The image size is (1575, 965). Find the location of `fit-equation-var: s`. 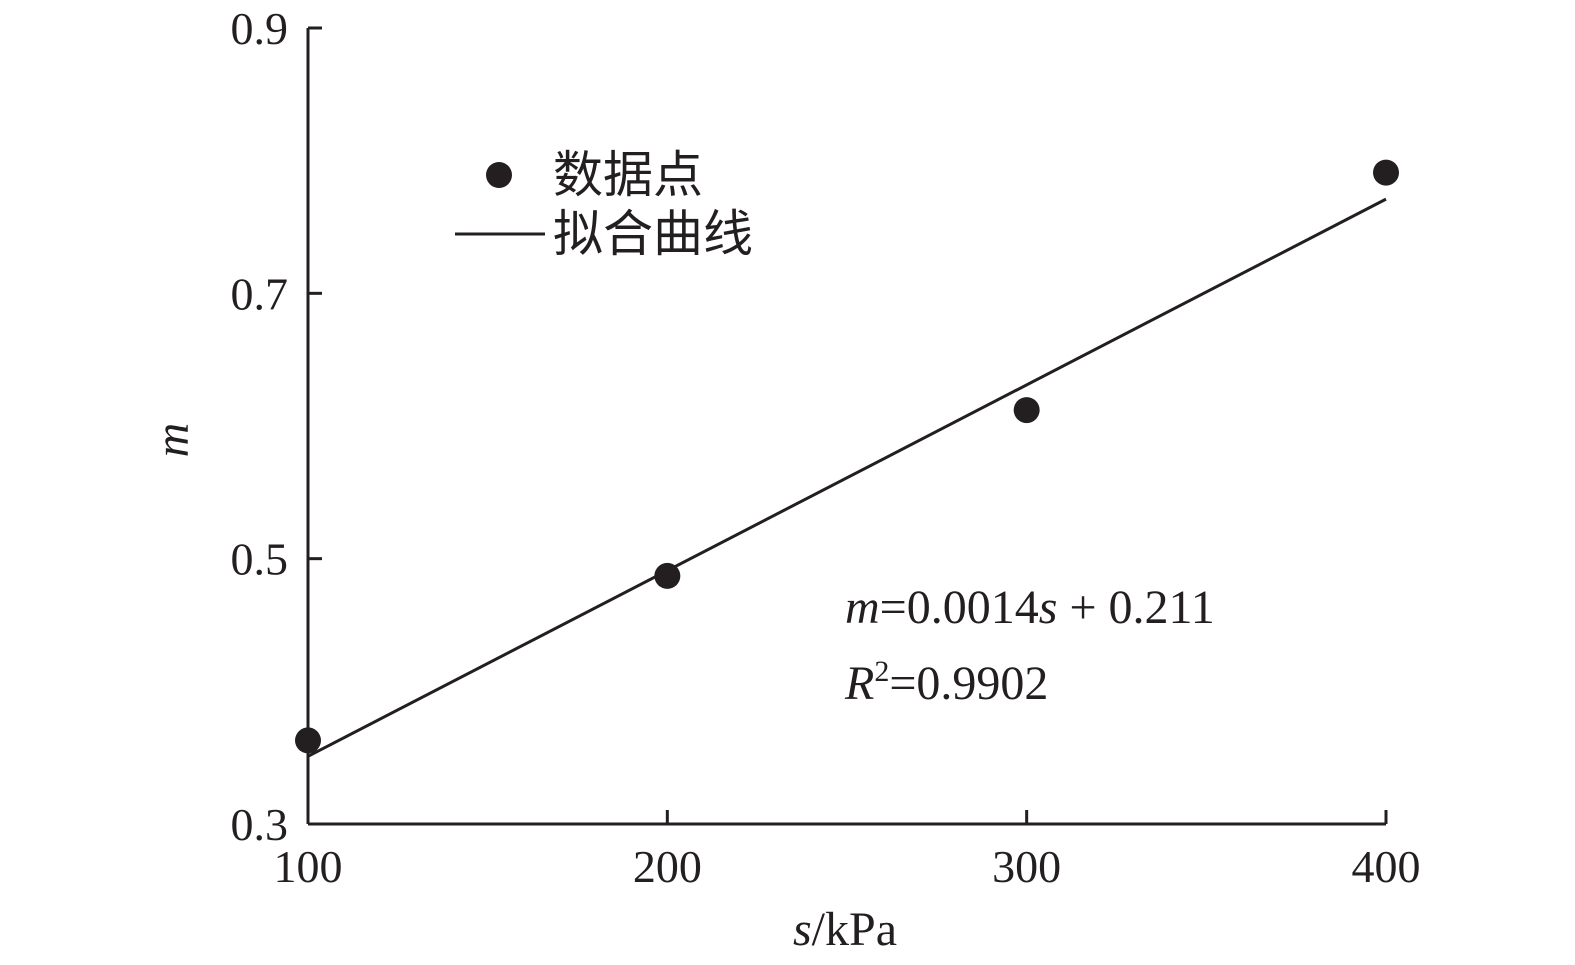

fit-equation-var: s is located at coordinates (1048, 607).